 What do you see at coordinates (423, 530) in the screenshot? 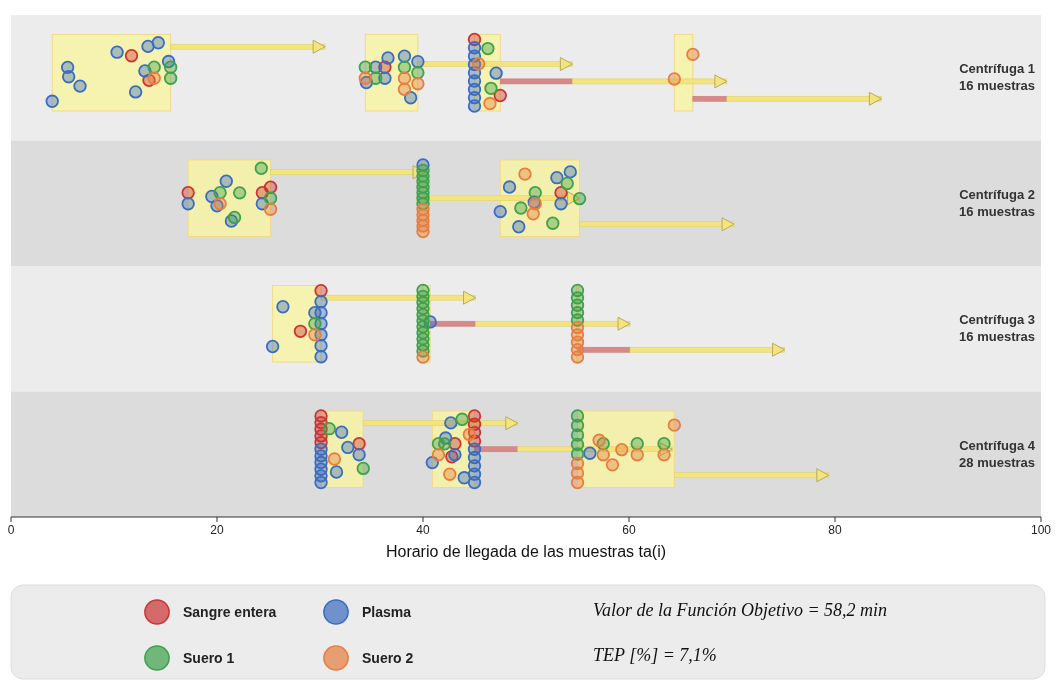
I see `x-tick-label: 40` at bounding box center [423, 530].